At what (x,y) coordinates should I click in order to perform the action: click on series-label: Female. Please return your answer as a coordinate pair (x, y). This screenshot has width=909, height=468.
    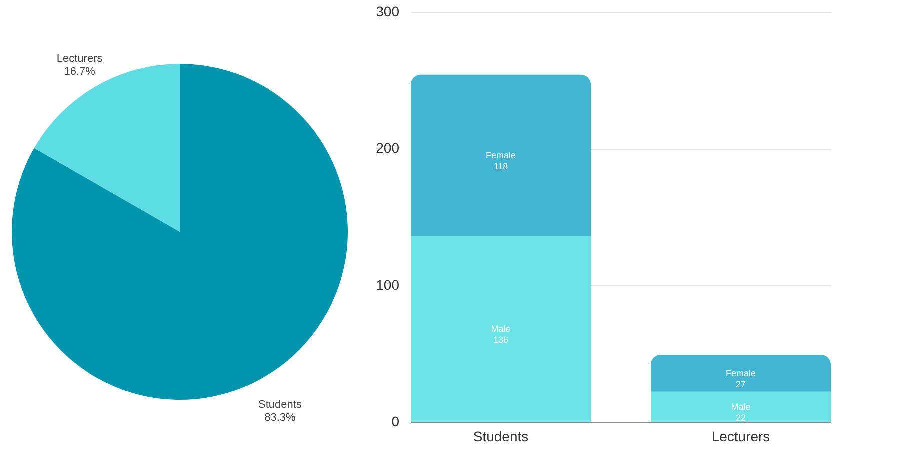
    Looking at the image, I should click on (741, 373).